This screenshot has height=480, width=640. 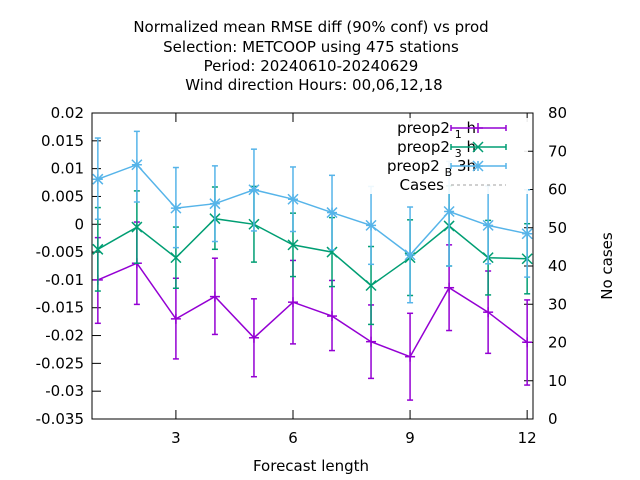 What do you see at coordinates (176, 438) in the screenshot?
I see `x-tick-label: 3` at bounding box center [176, 438].